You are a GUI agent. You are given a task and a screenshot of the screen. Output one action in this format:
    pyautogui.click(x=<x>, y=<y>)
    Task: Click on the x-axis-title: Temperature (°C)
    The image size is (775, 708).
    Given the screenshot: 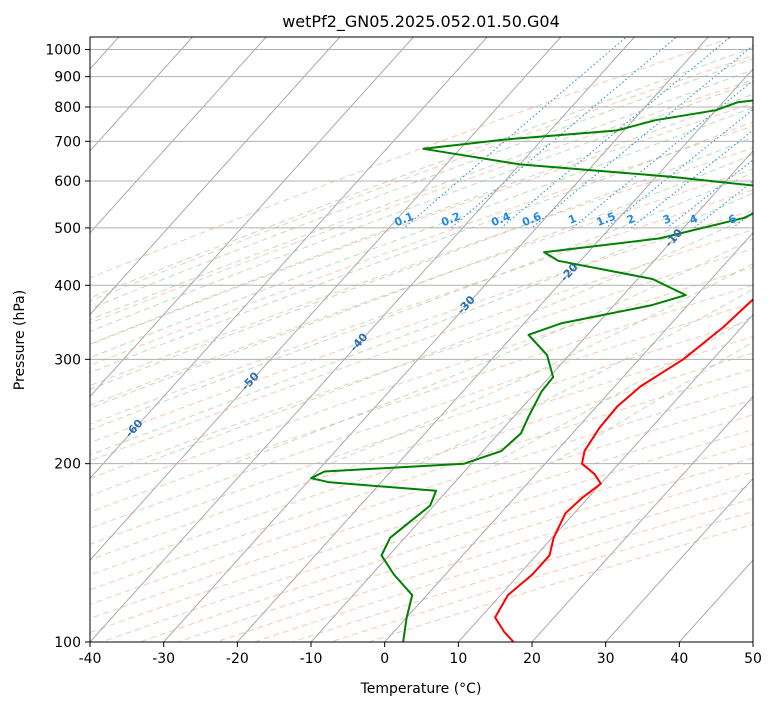 What is the action you would take?
    pyautogui.click(x=421, y=689)
    